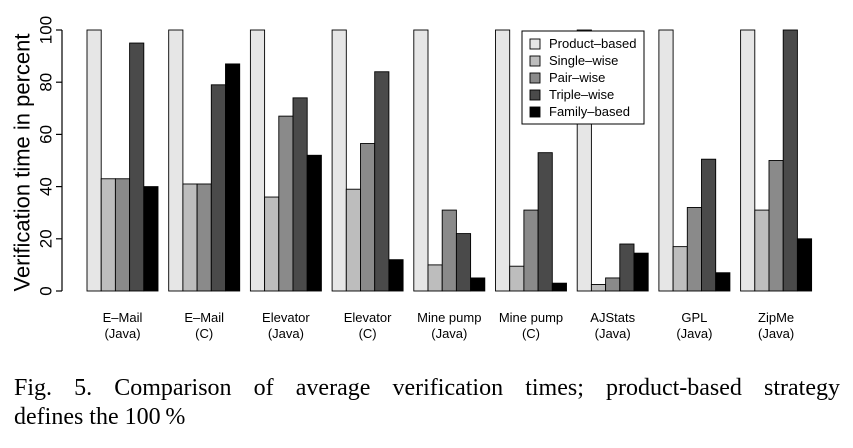  What do you see at coordinates (592, 43) in the screenshot?
I see `legend-entry: Product–based` at bounding box center [592, 43].